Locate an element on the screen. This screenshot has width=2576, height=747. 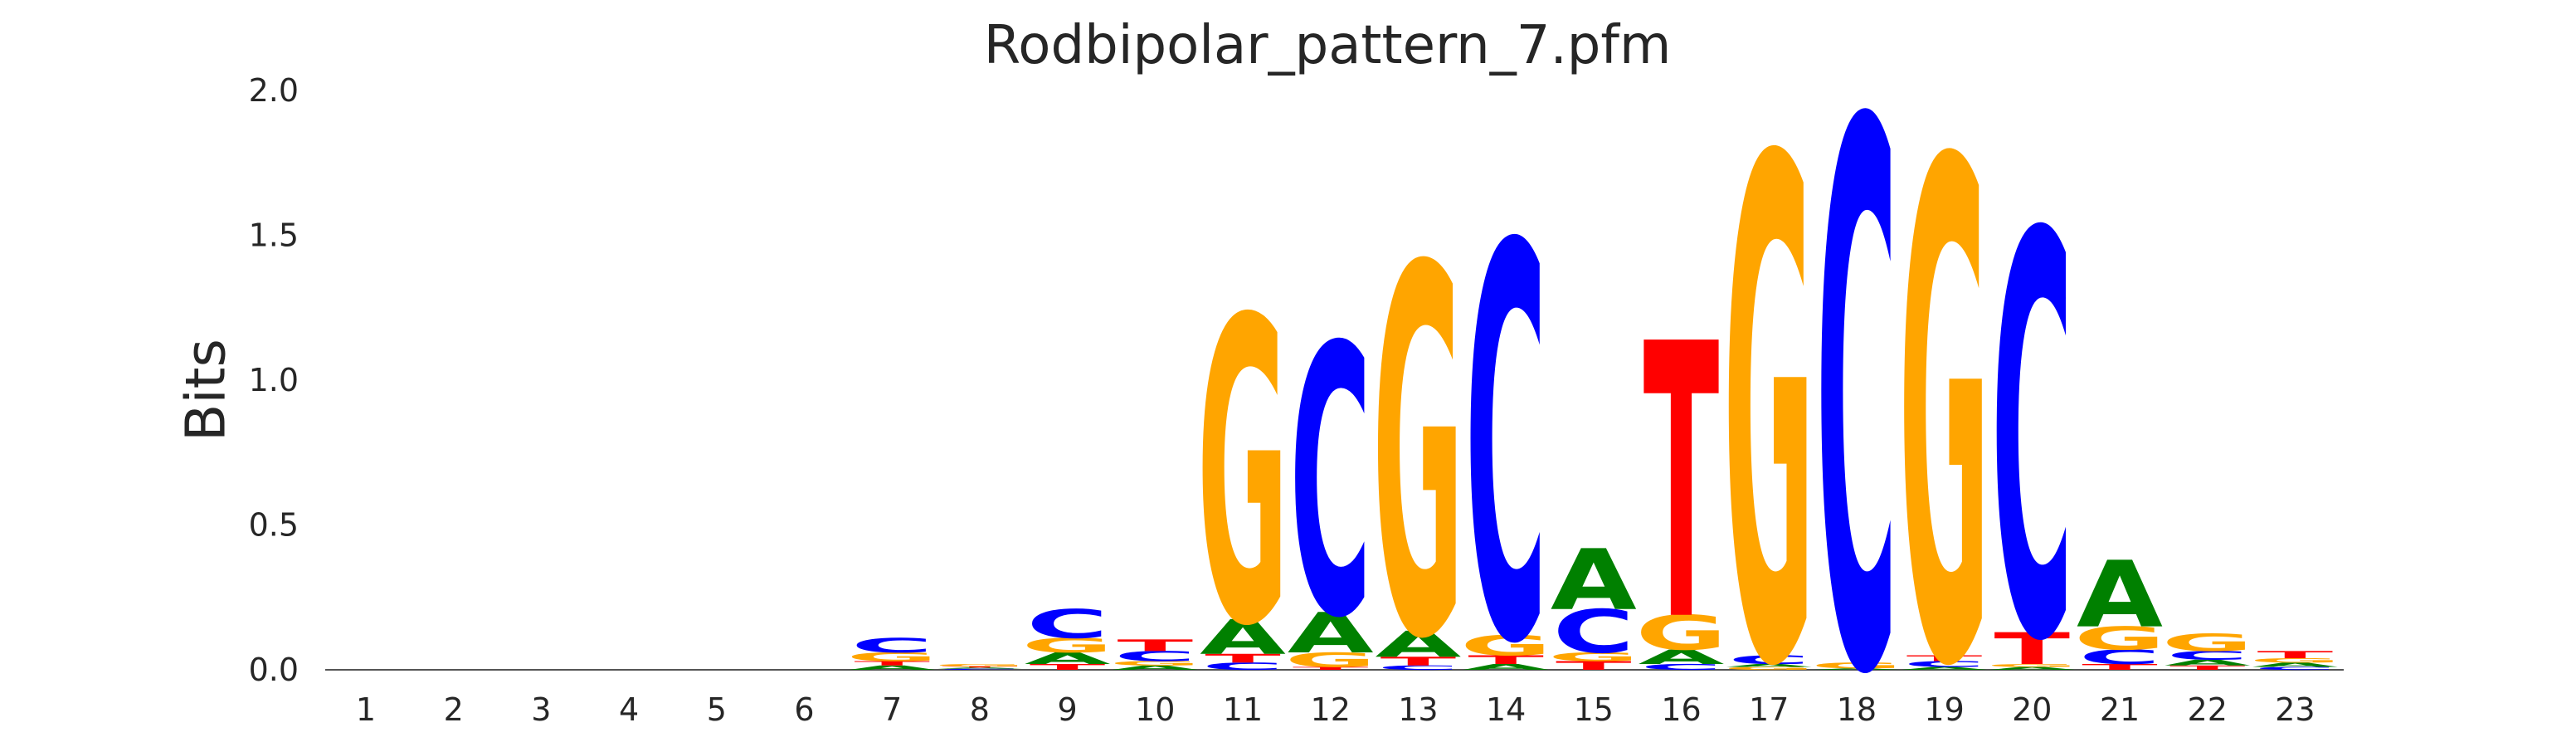
x-tick-label: 15 is located at coordinates (1594, 709).